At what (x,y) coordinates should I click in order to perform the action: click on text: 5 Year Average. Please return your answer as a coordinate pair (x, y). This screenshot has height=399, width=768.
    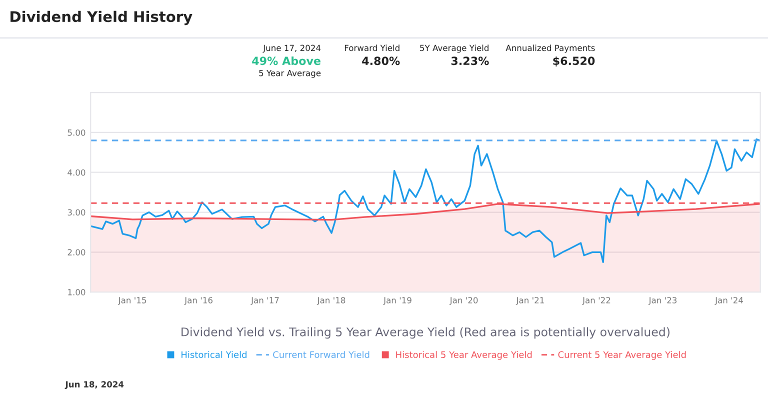
    Looking at the image, I should click on (290, 74).